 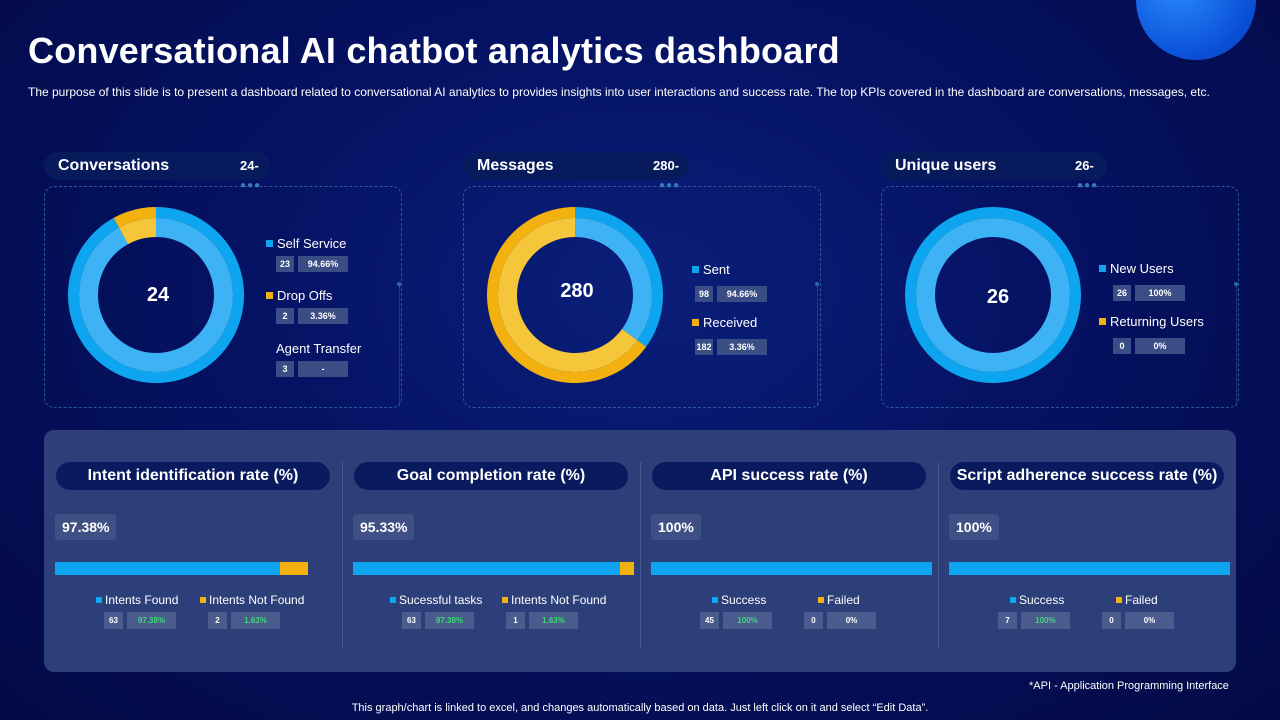 I want to click on legend-label: Sucessful tasks, so click(x=441, y=600).